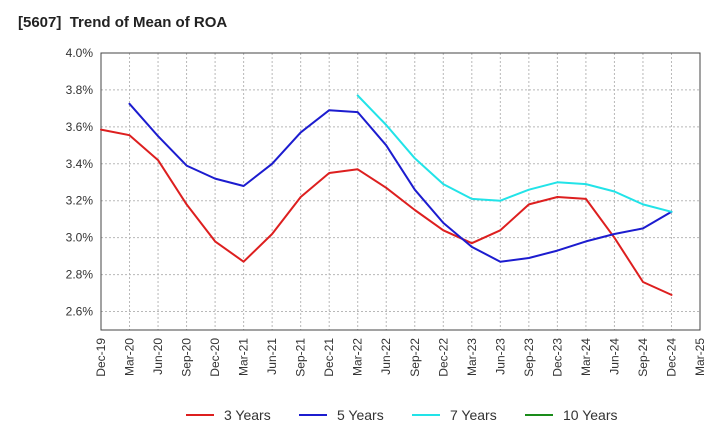 The width and height of the screenshot is (720, 440). I want to click on legend-label: 3 Years, so click(247, 415).